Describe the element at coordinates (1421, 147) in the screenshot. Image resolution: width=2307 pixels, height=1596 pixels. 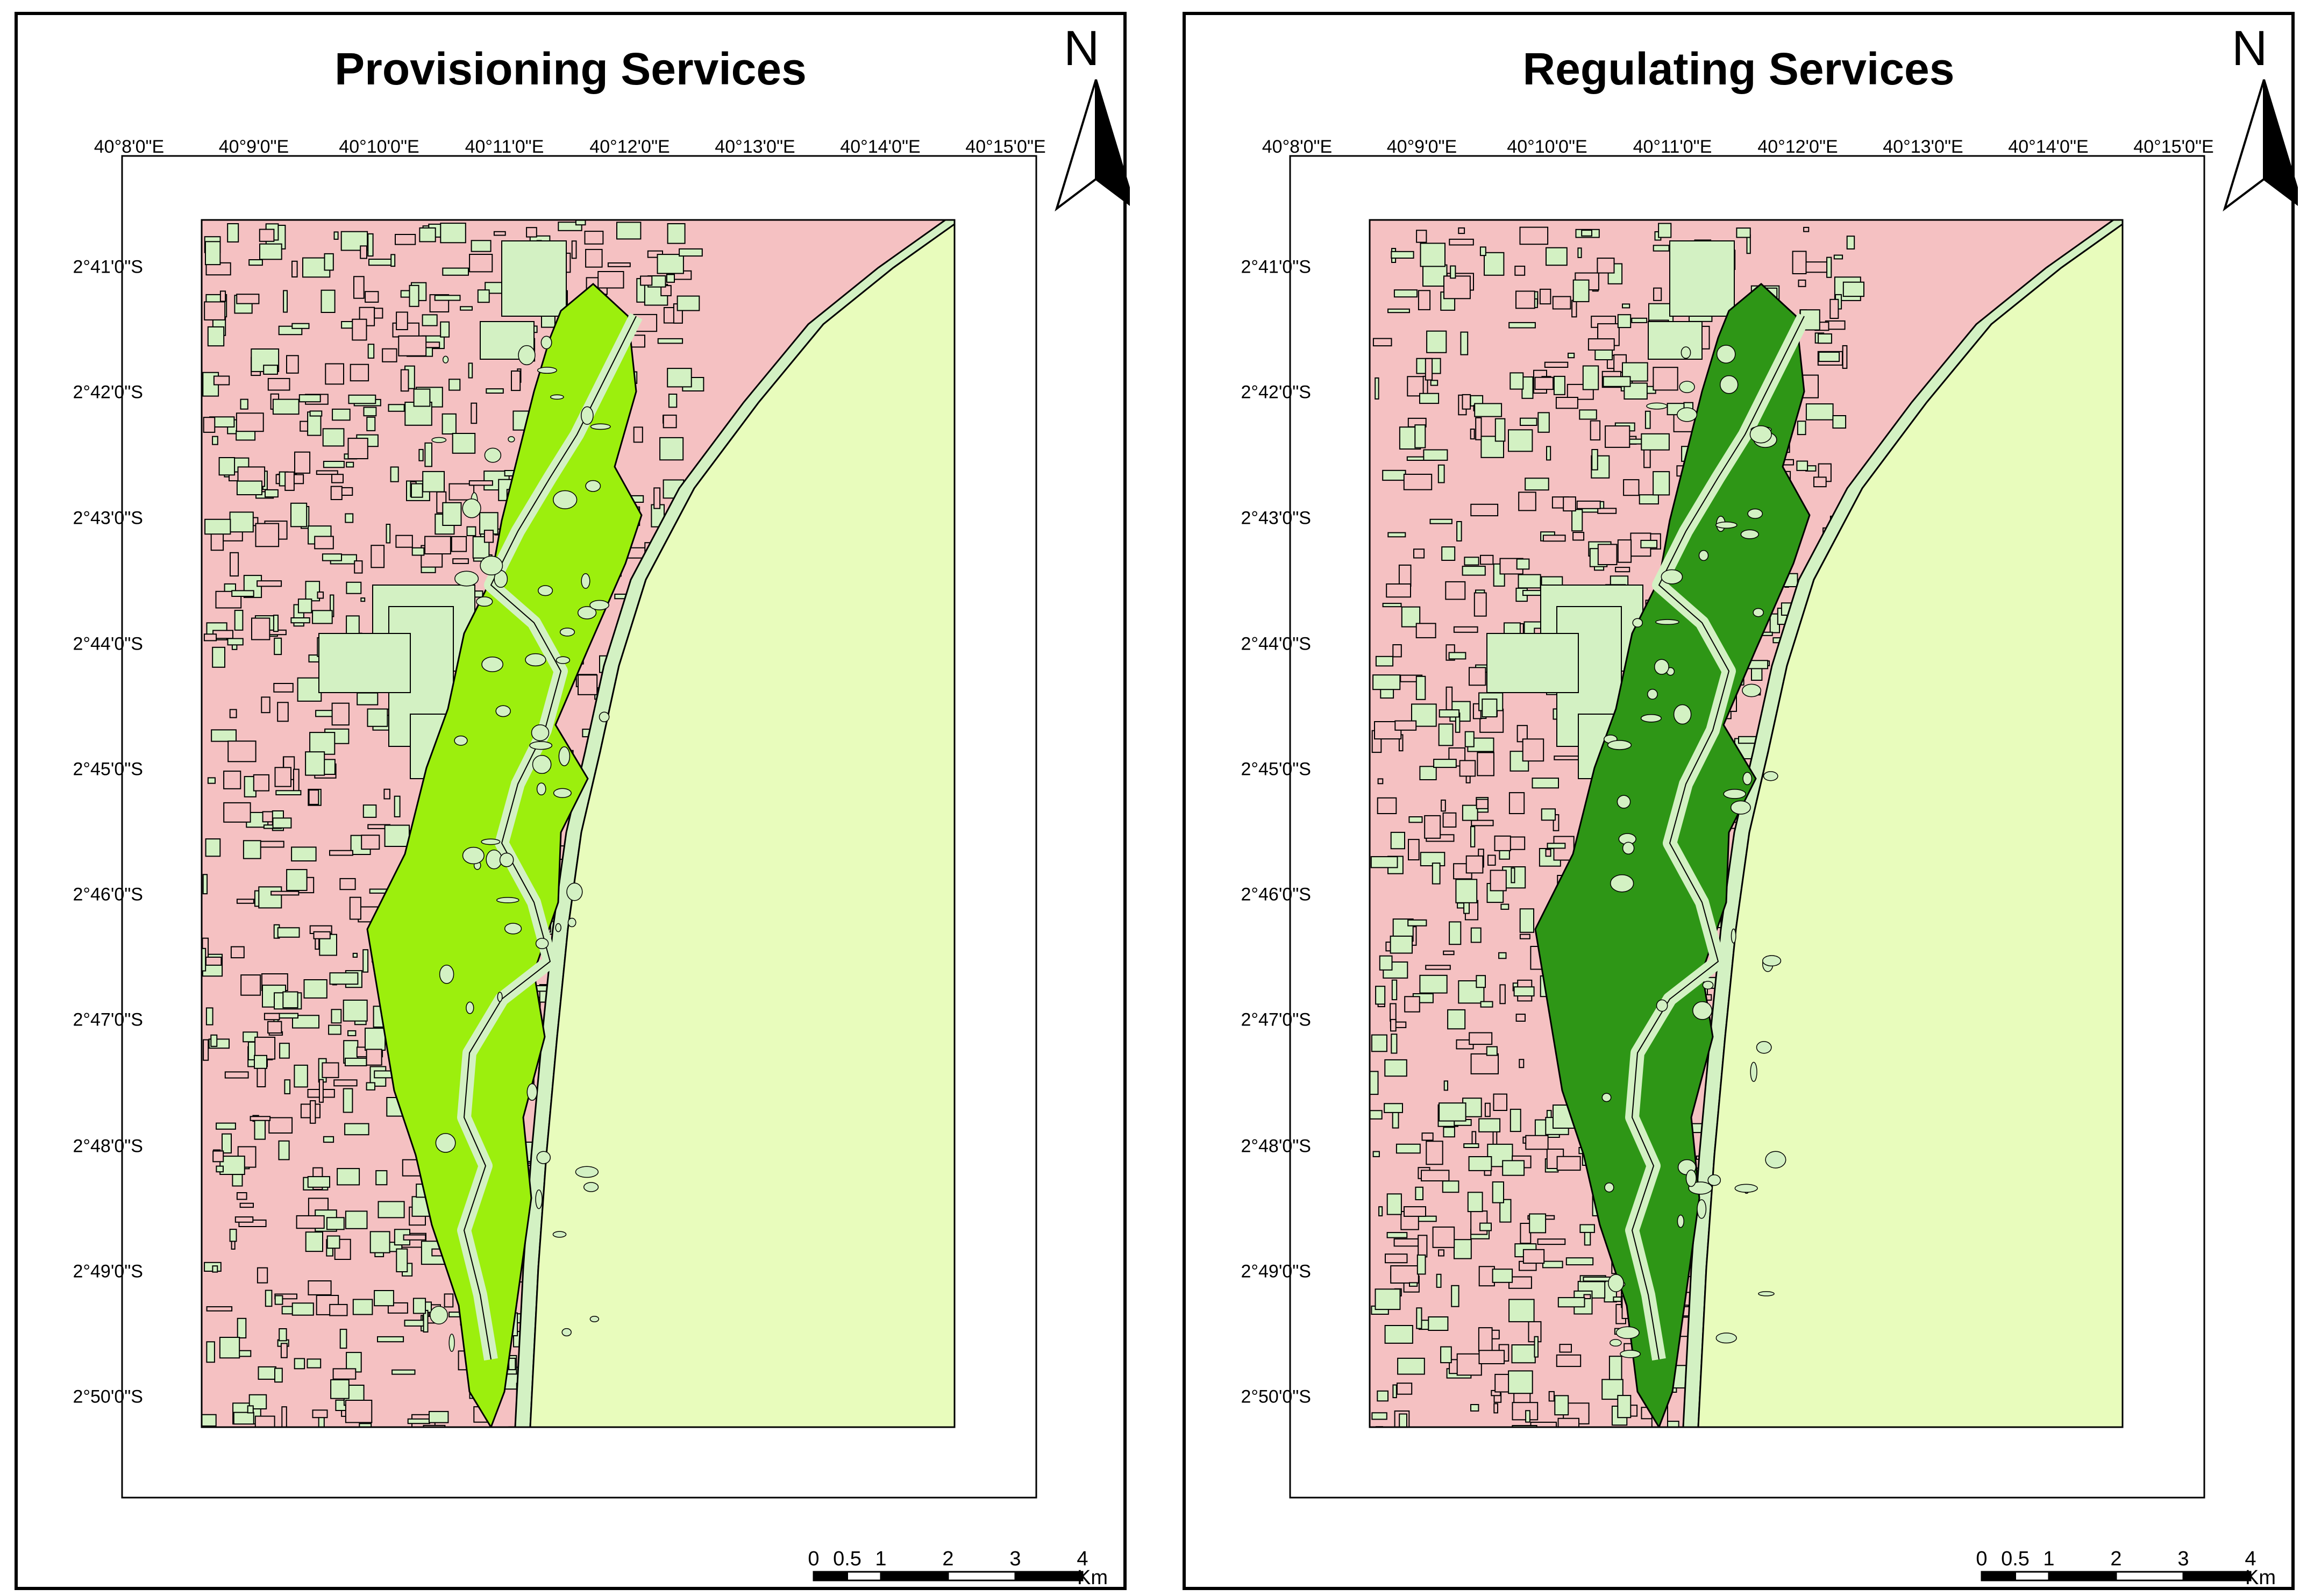
I see `longitude-label: 40°9'0"E` at that location.